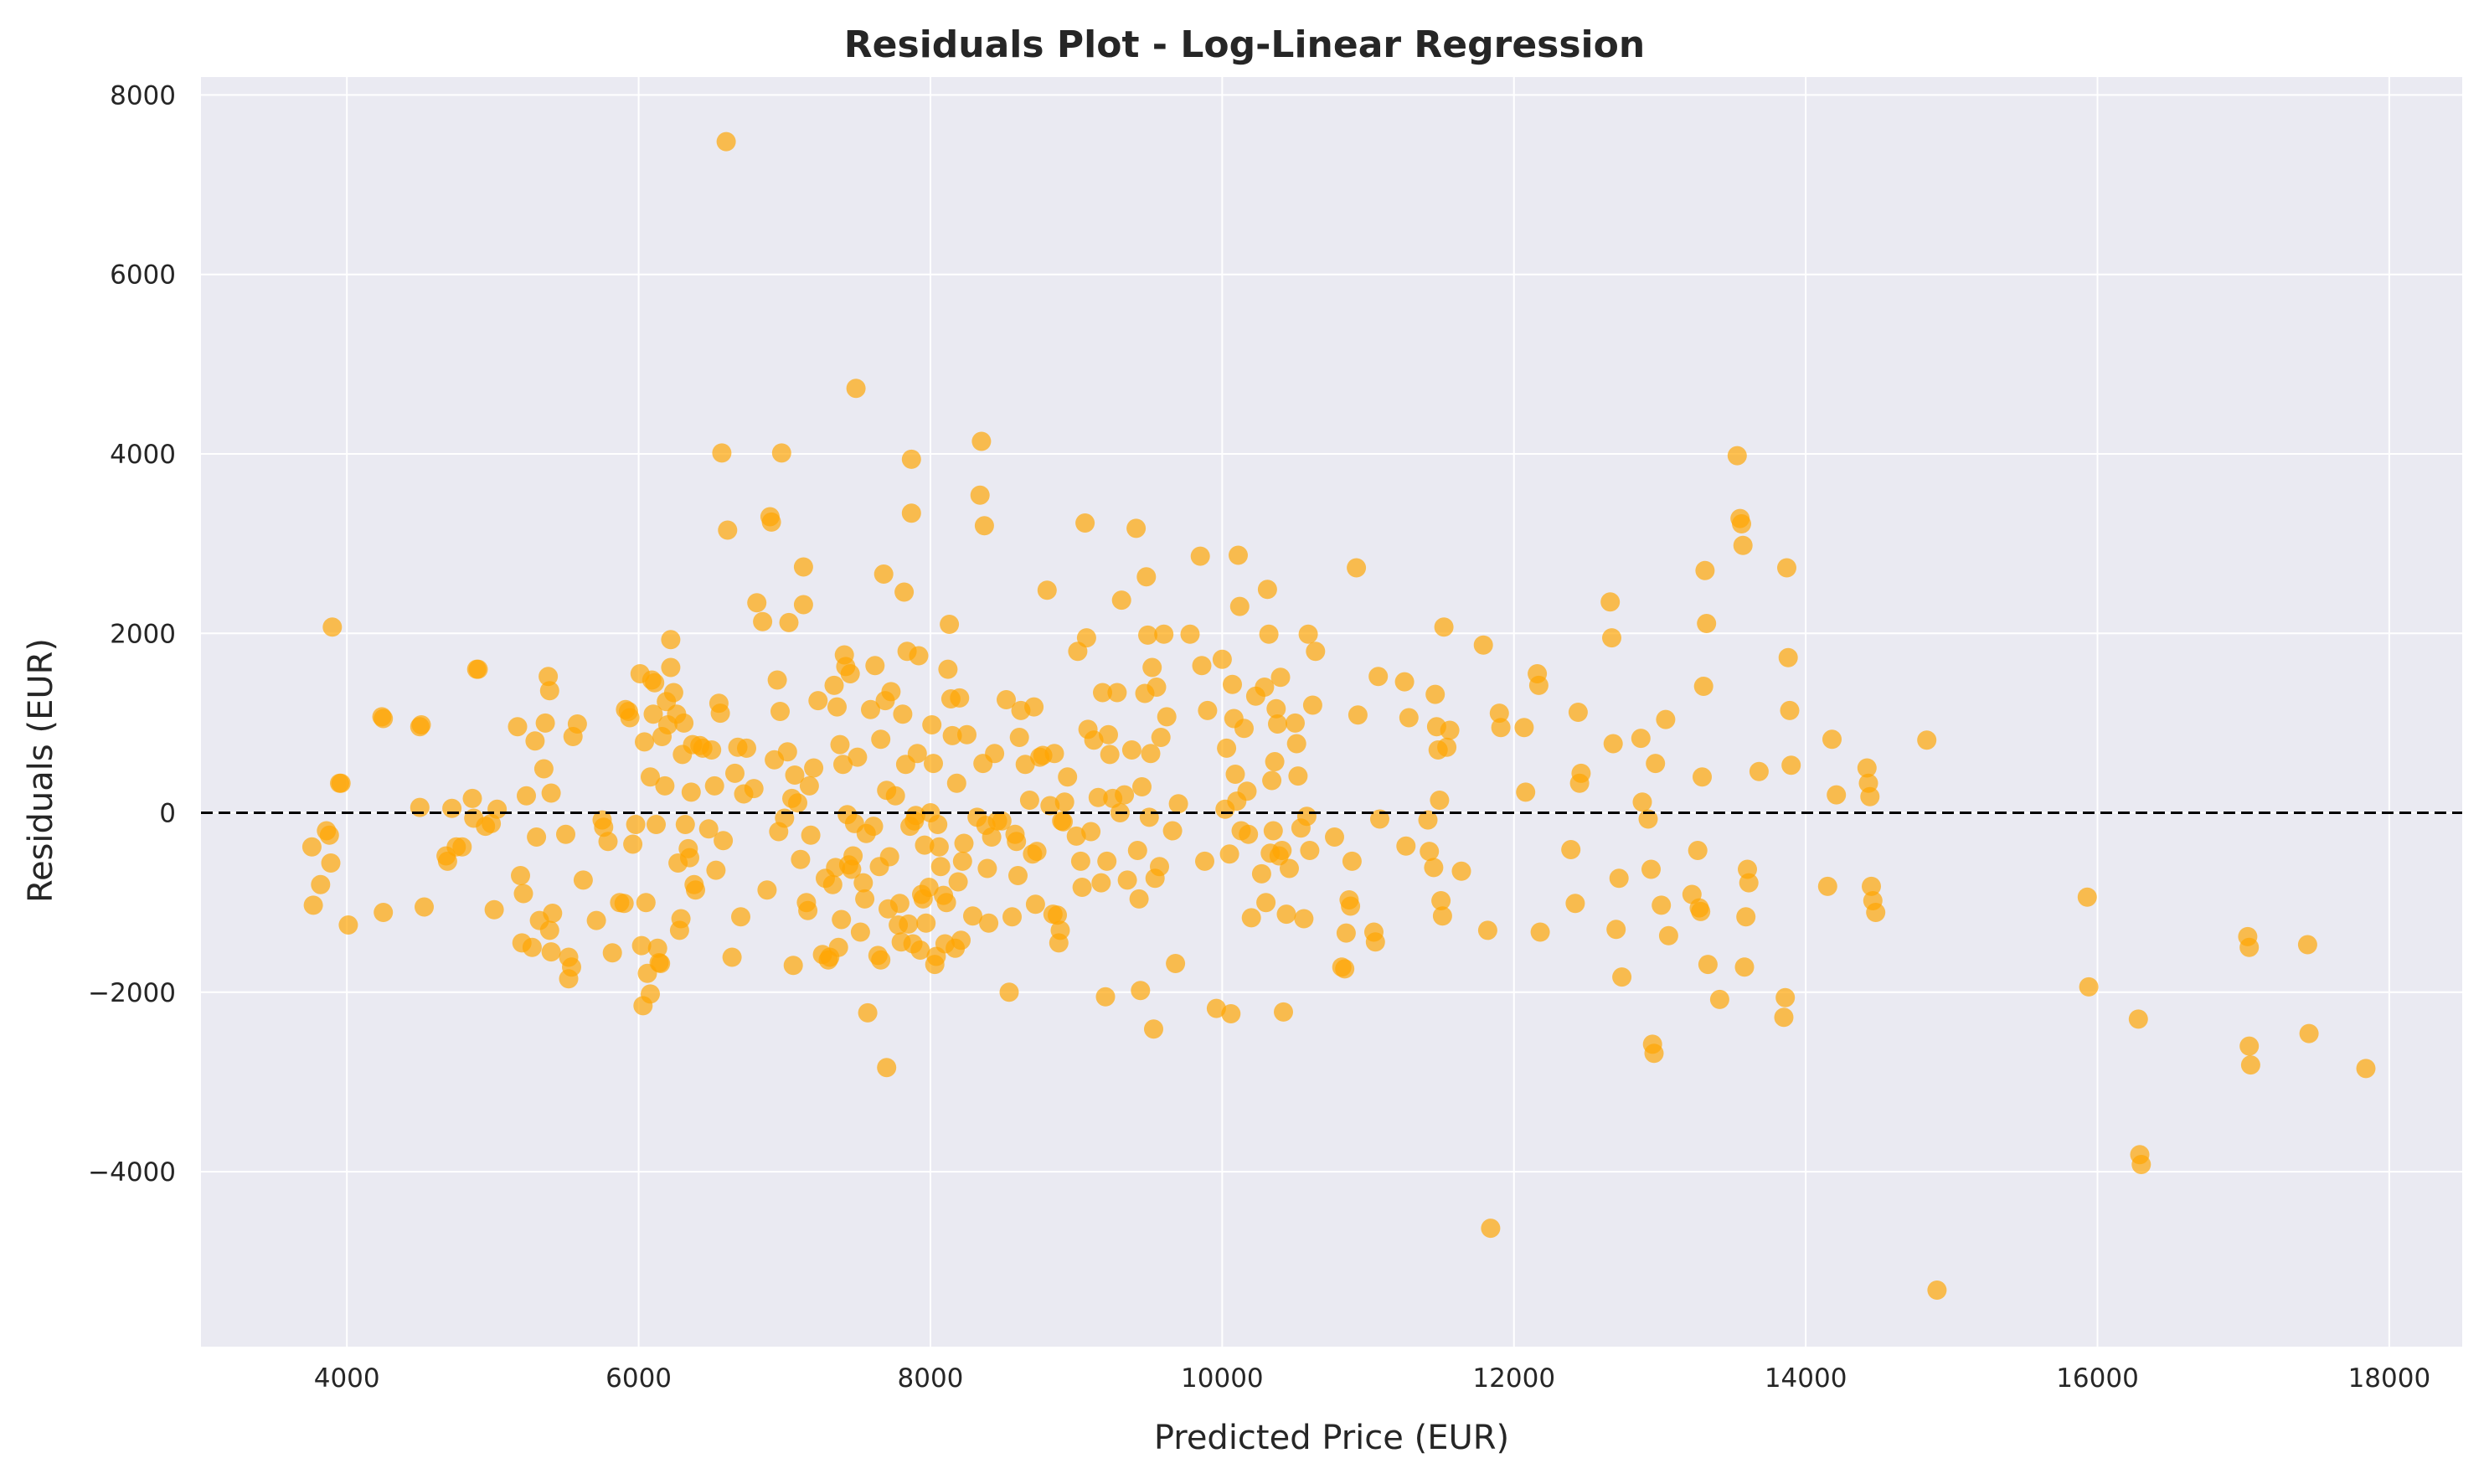 This screenshot has height=1484, width=2489. Describe the element at coordinates (347, 1378) in the screenshot. I see `x-tick-label: 4000` at that location.